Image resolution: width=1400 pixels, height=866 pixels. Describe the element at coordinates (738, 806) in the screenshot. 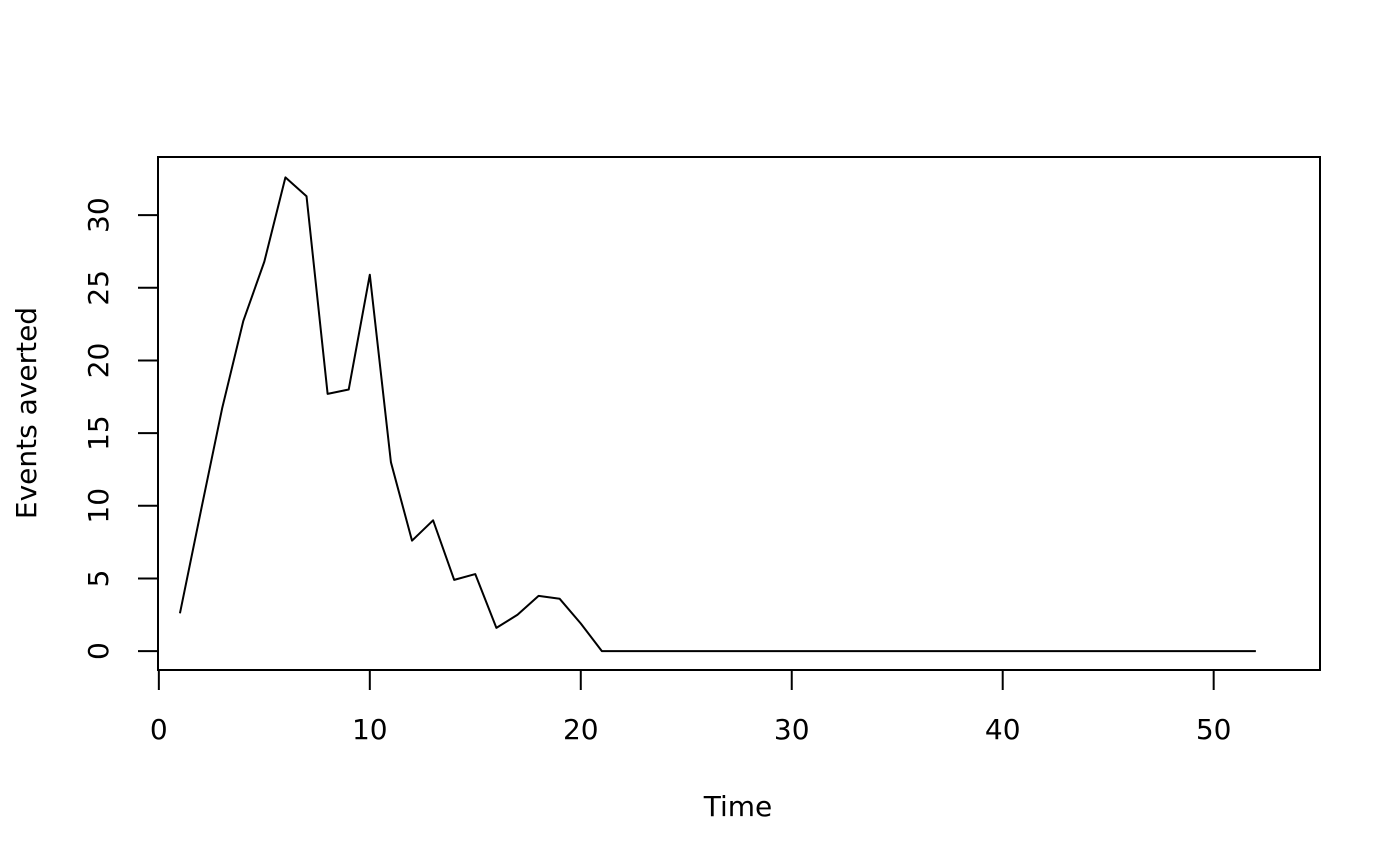

I see `x-axis-label: Time` at that location.